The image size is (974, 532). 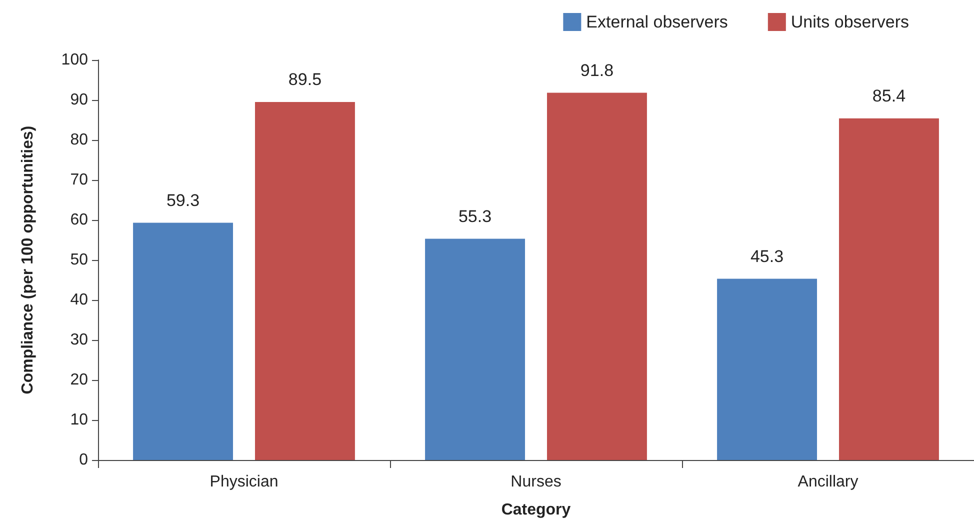 What do you see at coordinates (79, 300) in the screenshot?
I see `y-tick-label: 40` at bounding box center [79, 300].